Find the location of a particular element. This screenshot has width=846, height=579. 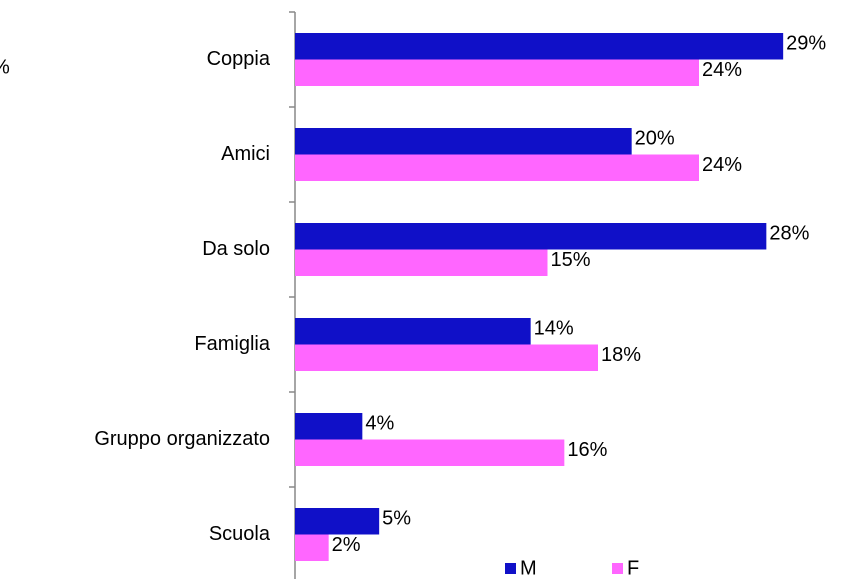

legend-label: M is located at coordinates (528, 568).